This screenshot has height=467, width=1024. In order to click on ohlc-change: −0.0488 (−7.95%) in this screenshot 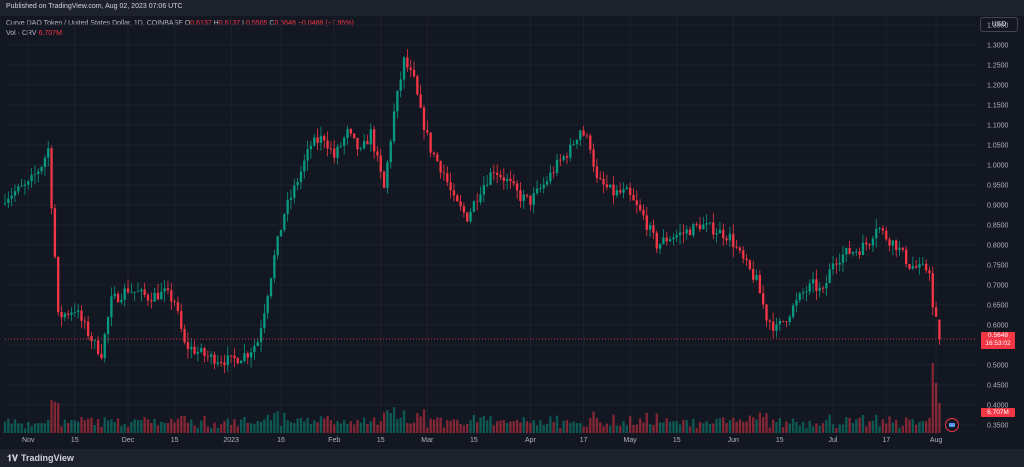, I will do `click(325, 23)`.